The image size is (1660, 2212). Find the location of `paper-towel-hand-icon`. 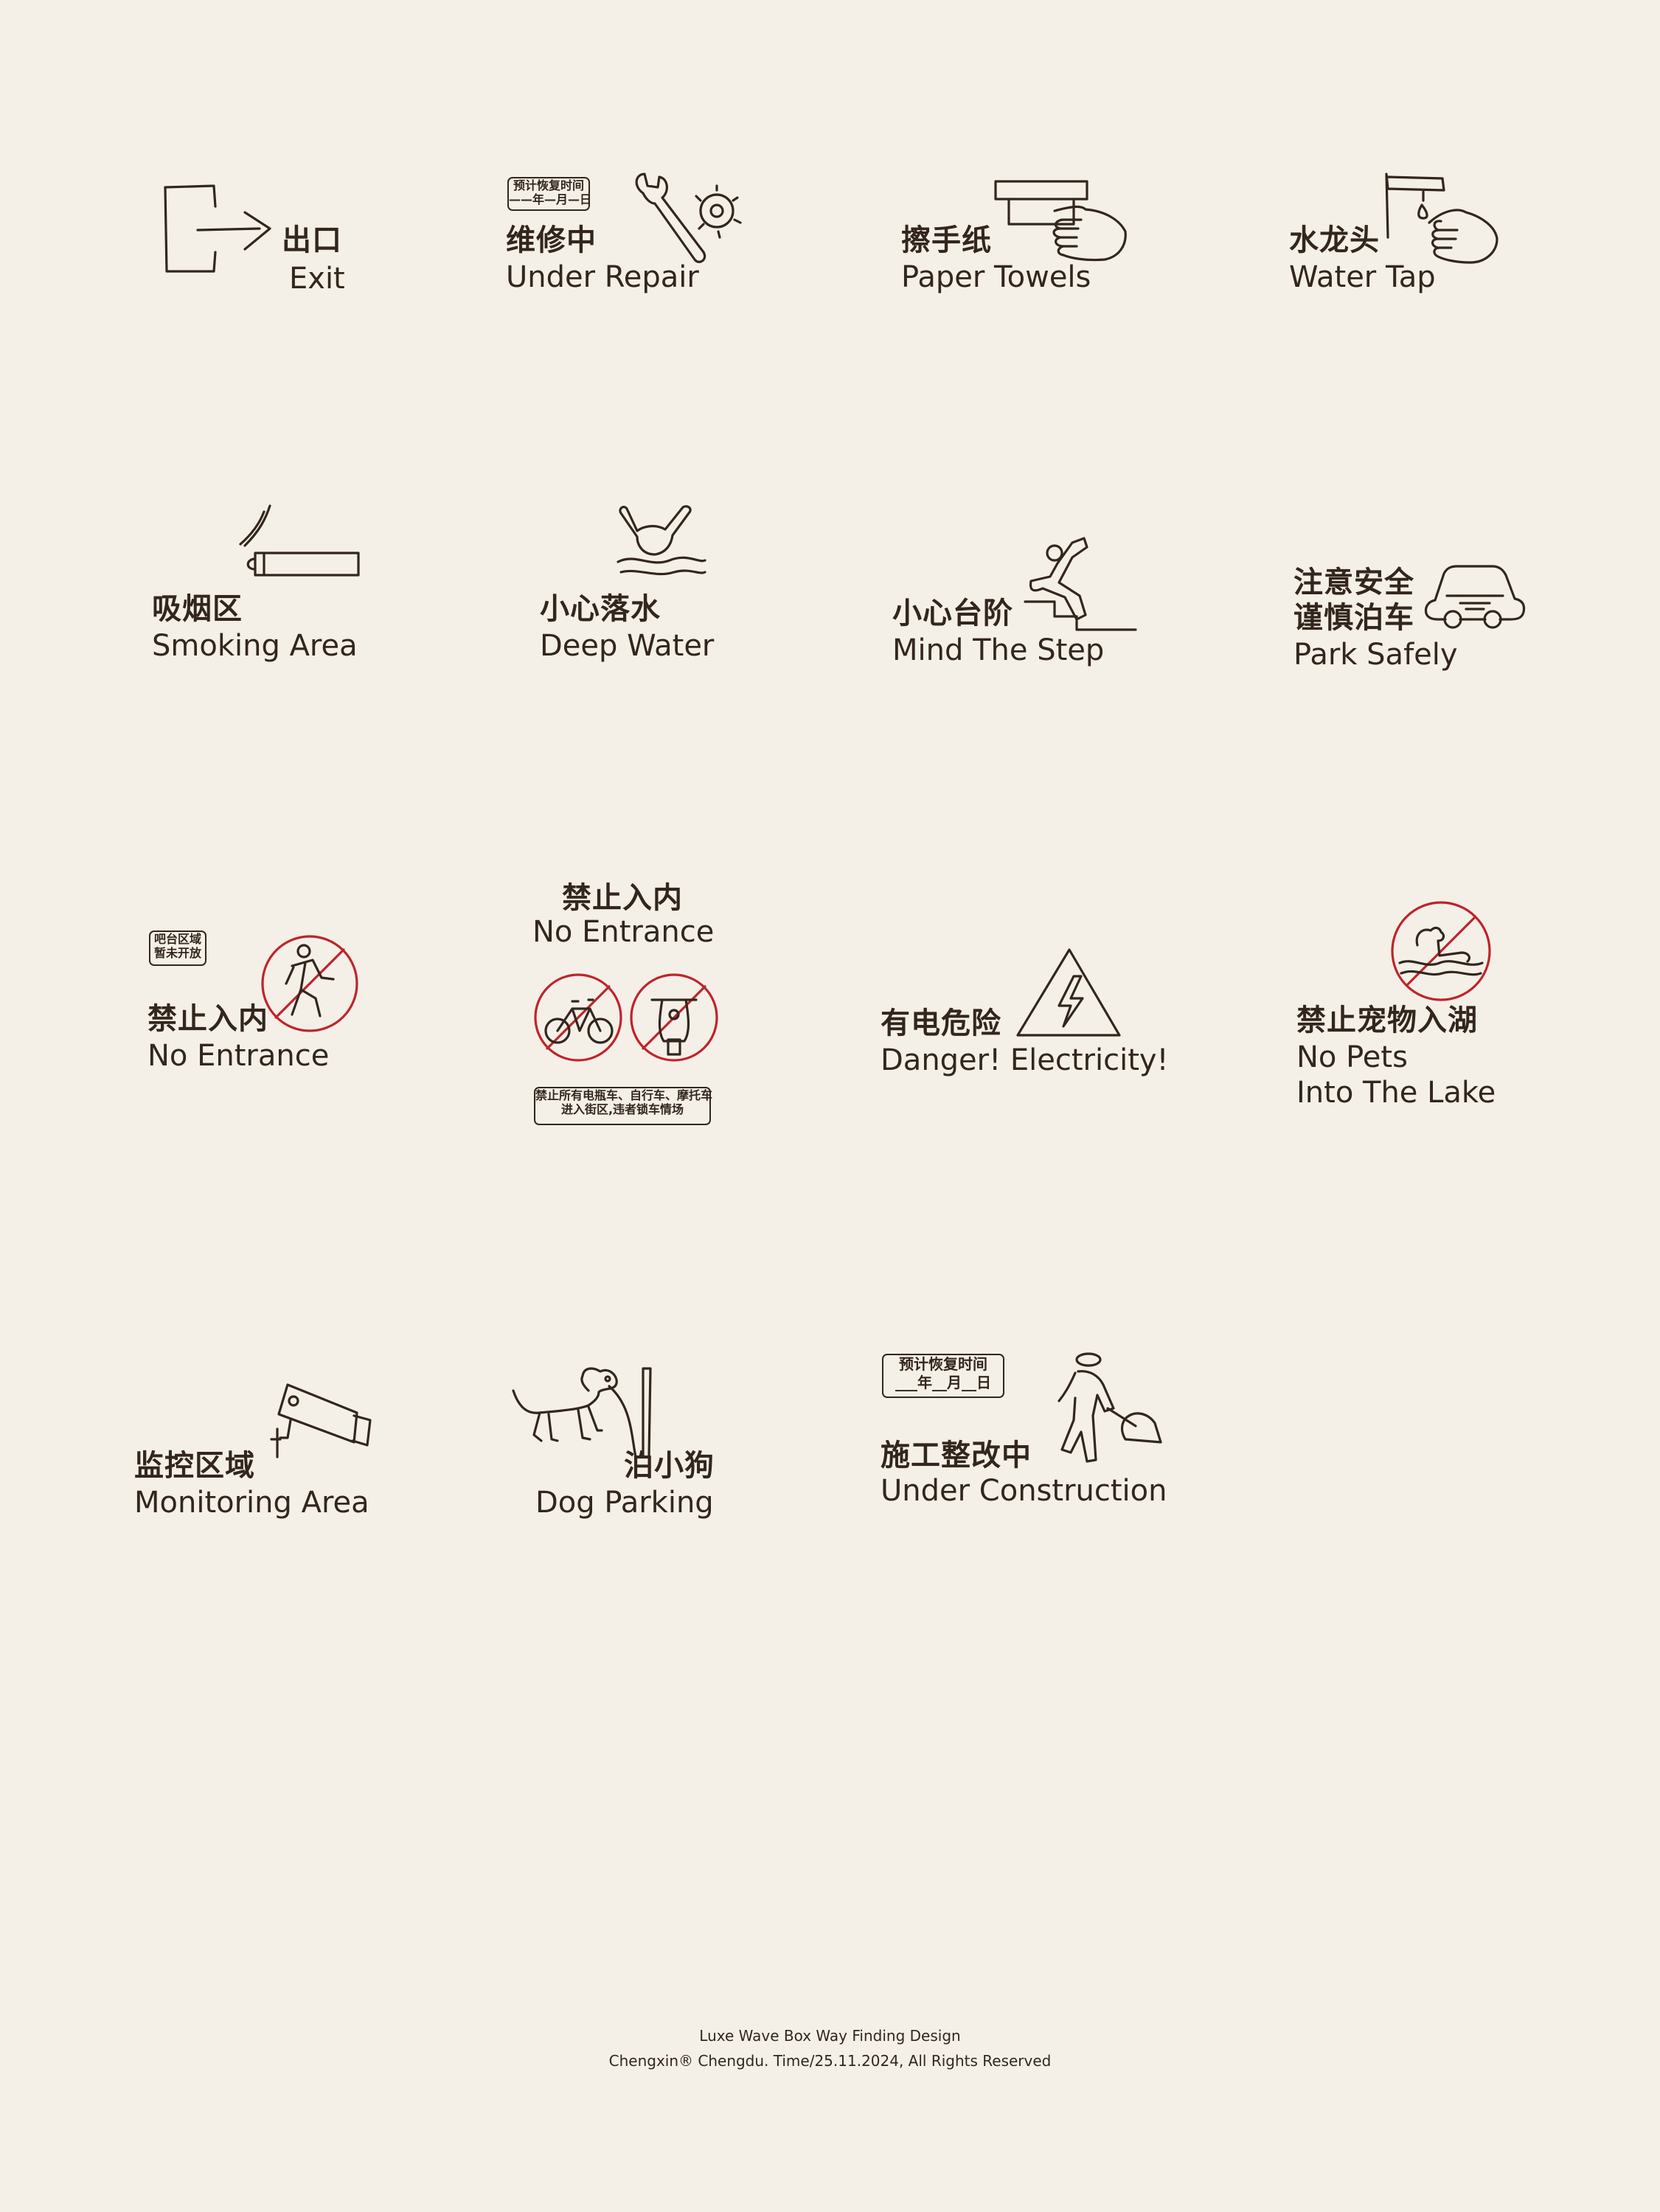

paper-towel-hand-icon is located at coordinates (1060, 221).